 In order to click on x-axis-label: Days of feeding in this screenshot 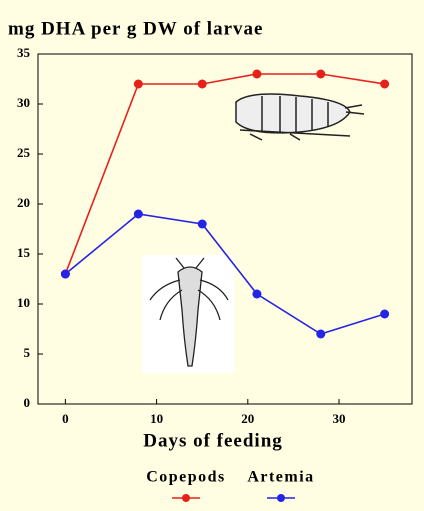, I will do `click(213, 440)`.